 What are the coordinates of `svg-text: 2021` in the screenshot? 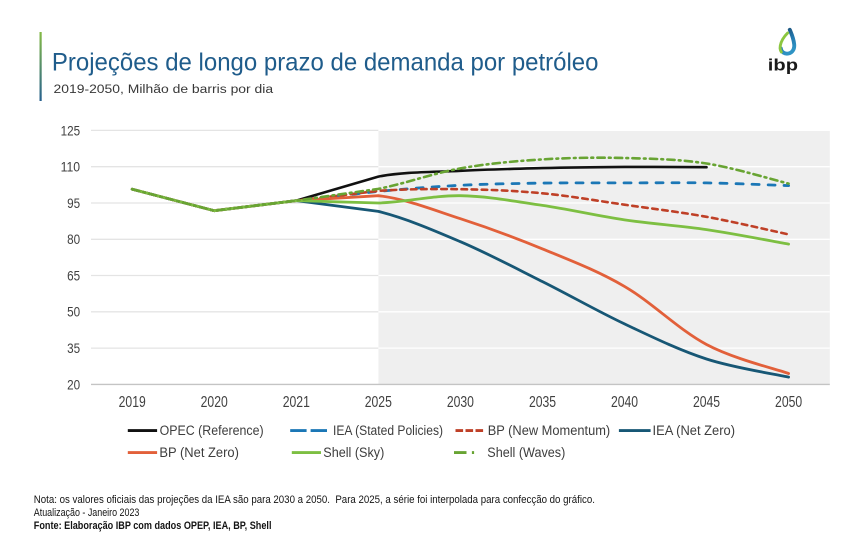 It's located at (296, 402).